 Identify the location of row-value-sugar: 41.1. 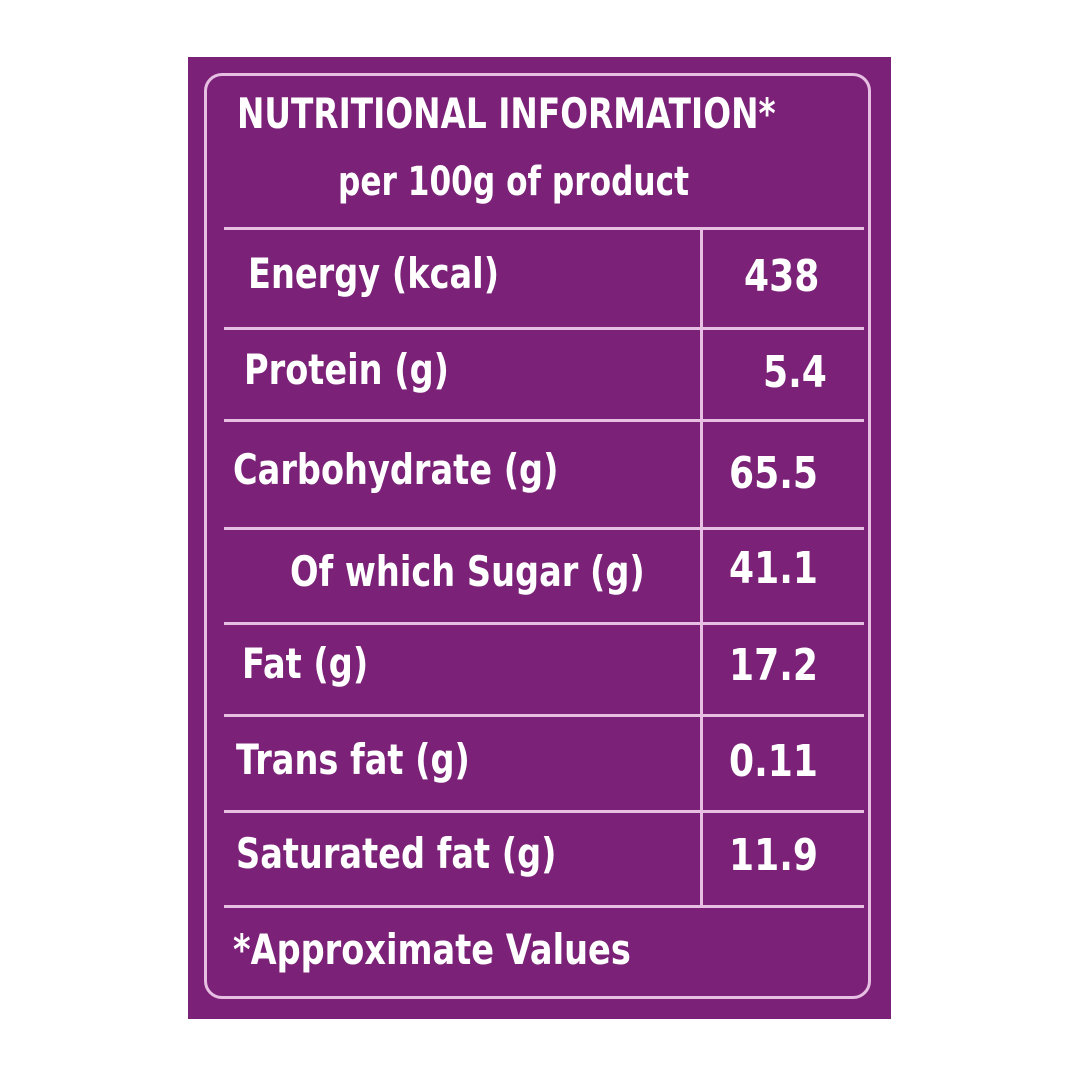
(774, 568).